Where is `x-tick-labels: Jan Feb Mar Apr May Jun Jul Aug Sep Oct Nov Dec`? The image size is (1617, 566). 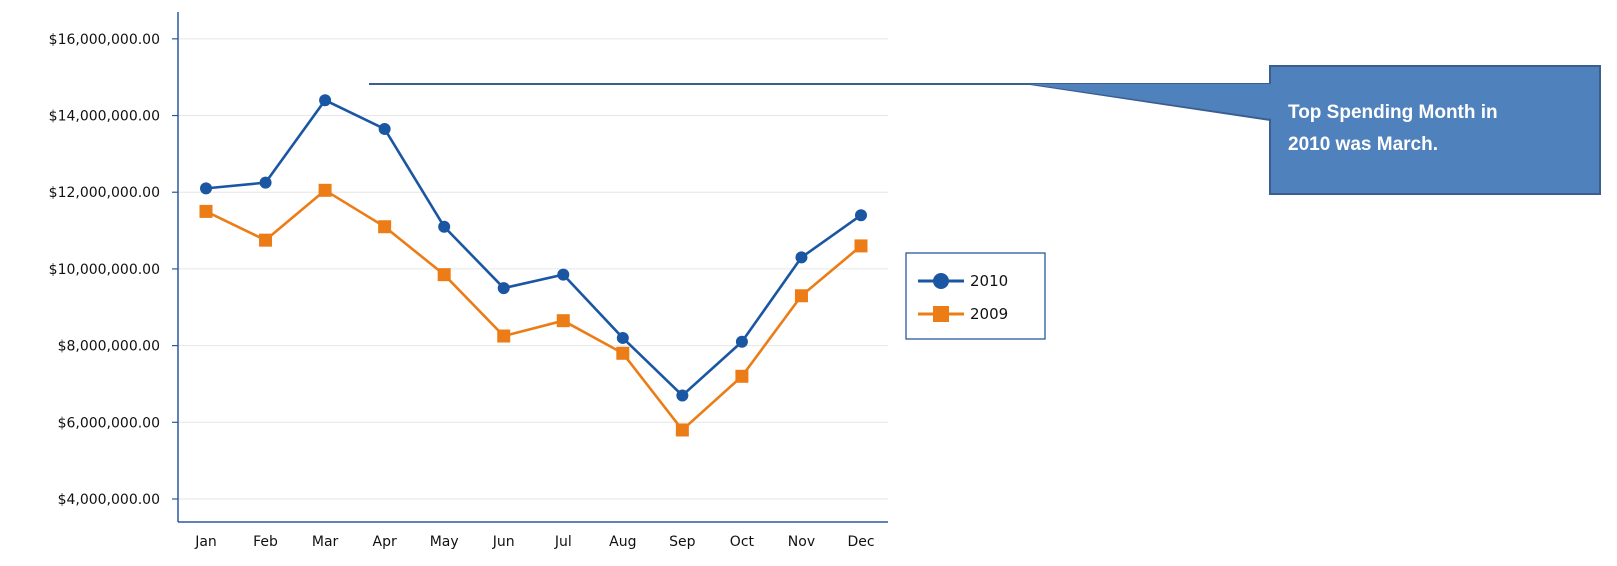 x-tick-labels: Jan Feb Mar Apr May Jun Jul Aug Sep Oct Nov Dec is located at coordinates (534, 542).